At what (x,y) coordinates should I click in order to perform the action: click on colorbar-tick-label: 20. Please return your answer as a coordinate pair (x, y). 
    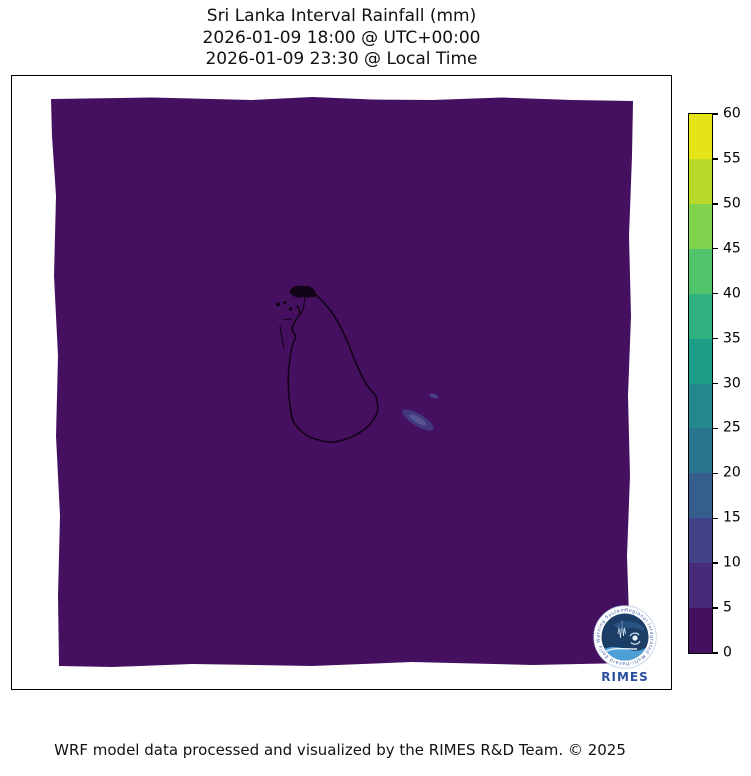
    Looking at the image, I should click on (732, 473).